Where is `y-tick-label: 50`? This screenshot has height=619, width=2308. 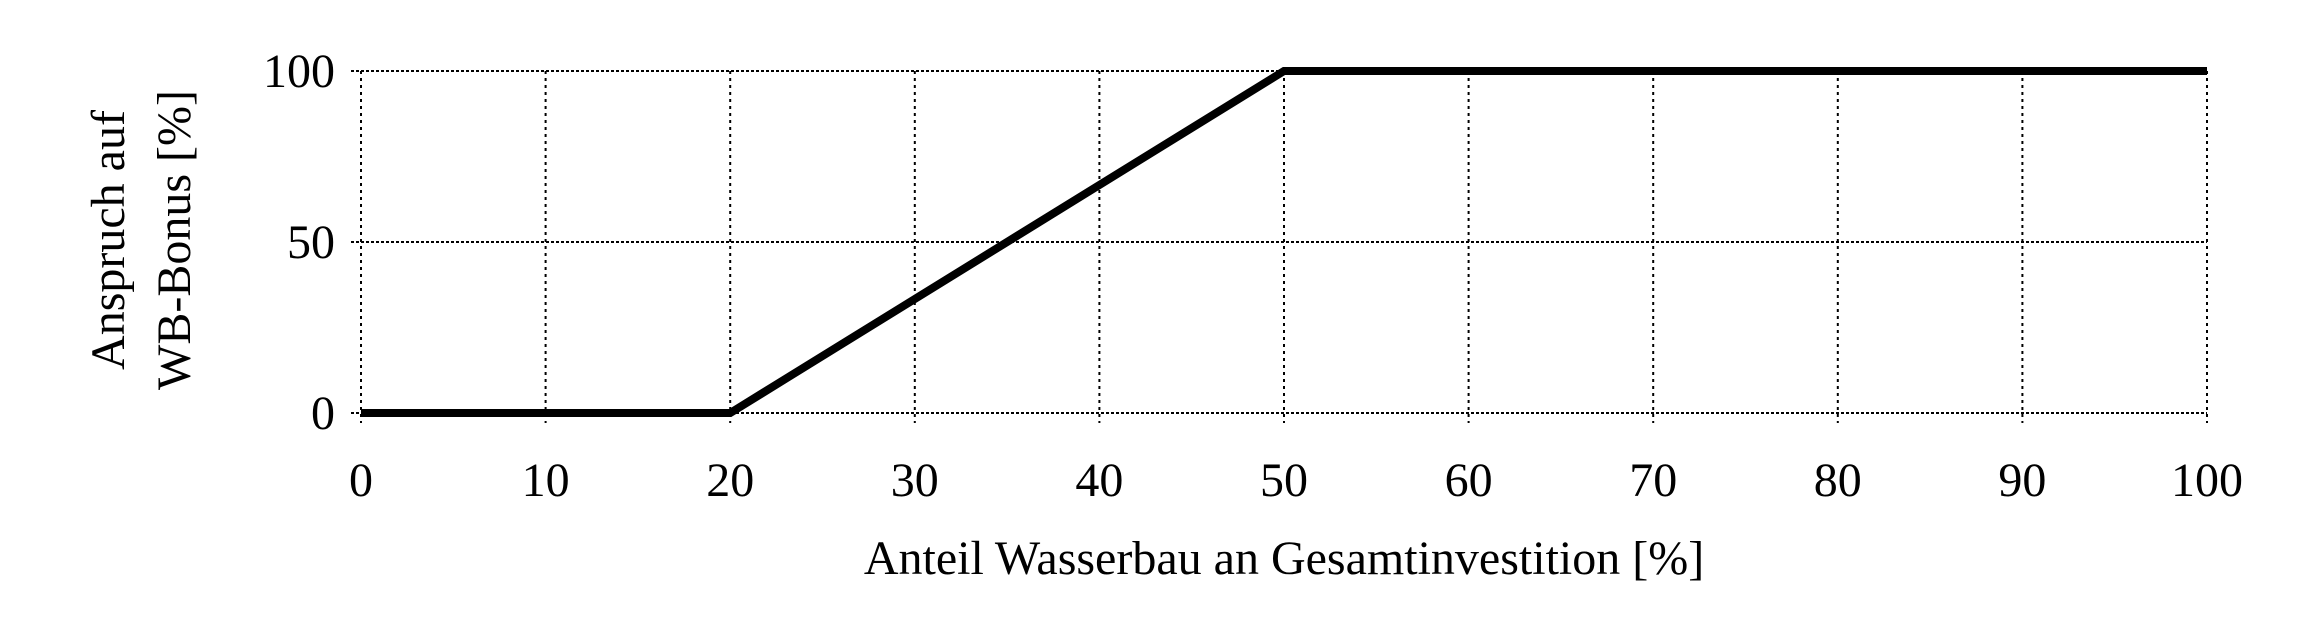 y-tick-label: 50 is located at coordinates (311, 242).